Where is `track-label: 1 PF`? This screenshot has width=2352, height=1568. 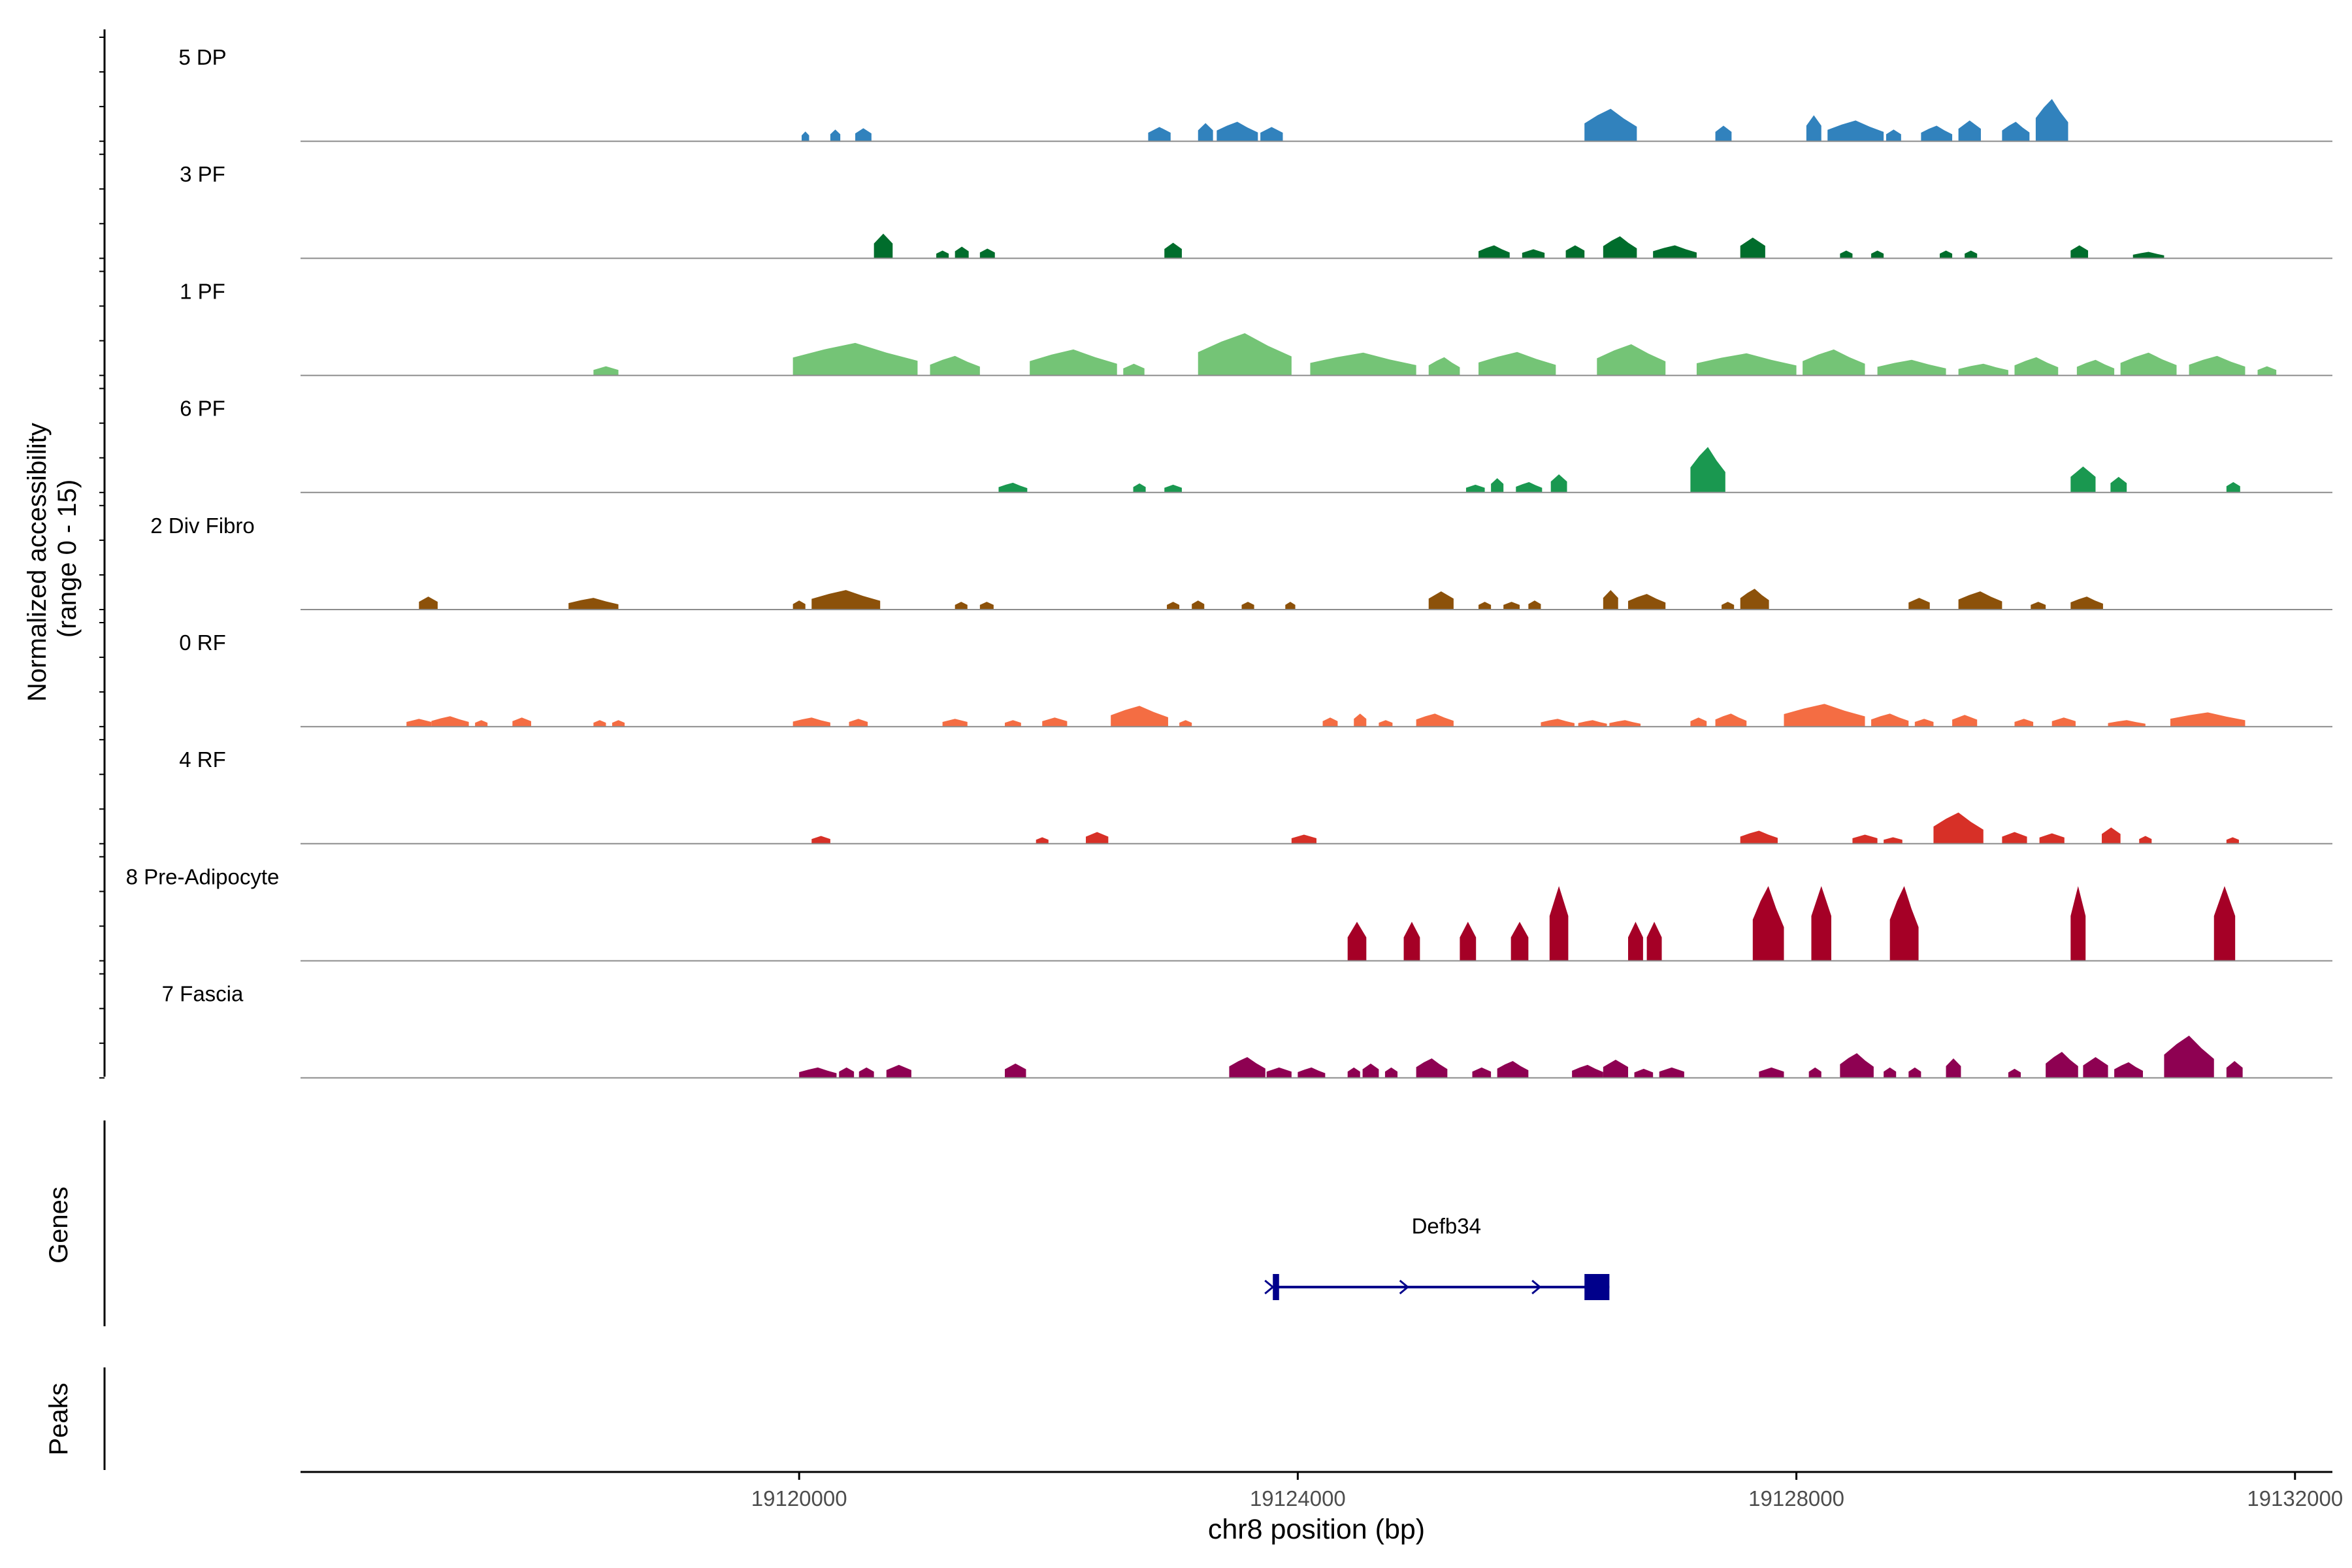 track-label: 1 PF is located at coordinates (202, 291).